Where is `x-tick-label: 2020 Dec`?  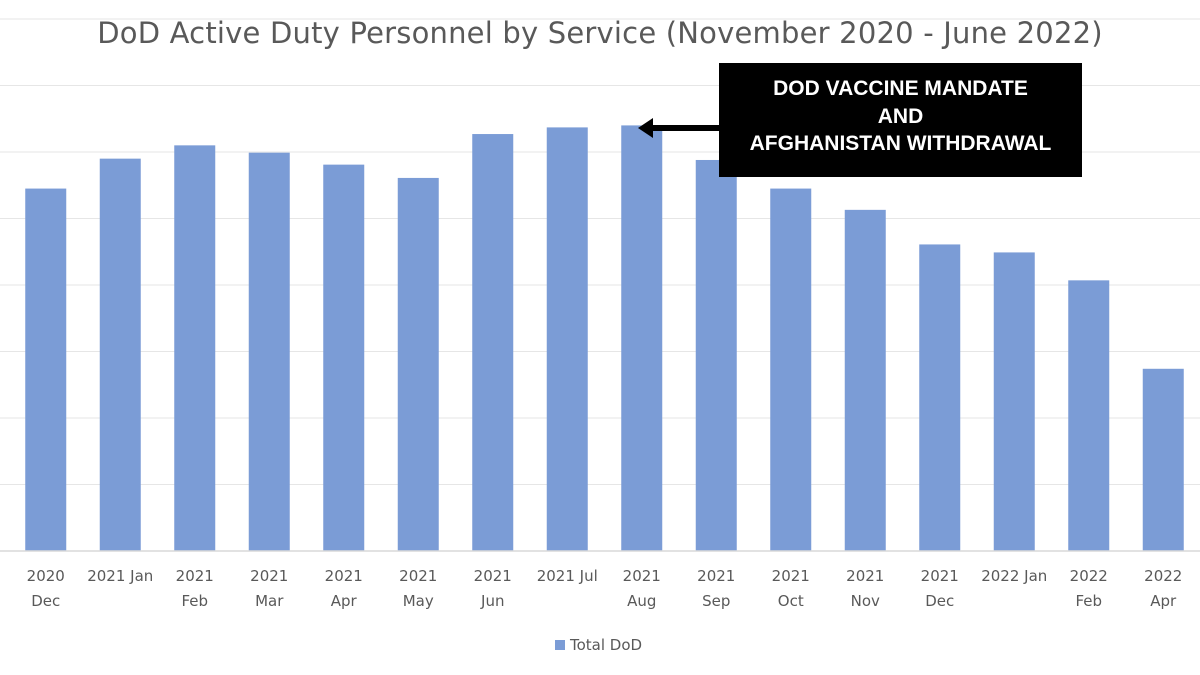 x-tick-label: 2020 Dec is located at coordinates (46, 588).